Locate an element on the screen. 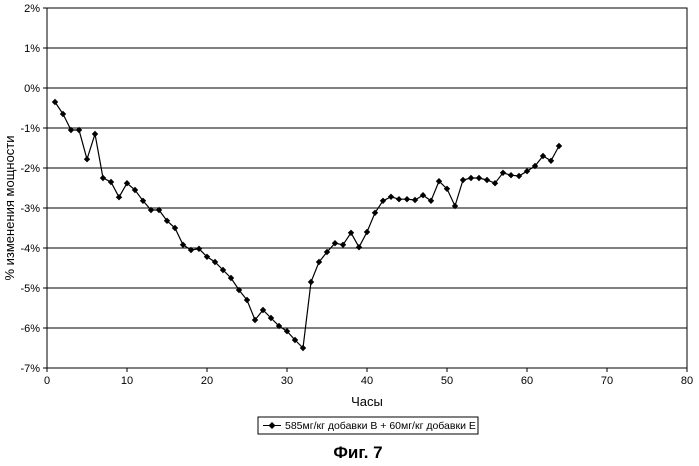 This screenshot has height=466, width=699. x-tick-label: 20 is located at coordinates (207, 381).